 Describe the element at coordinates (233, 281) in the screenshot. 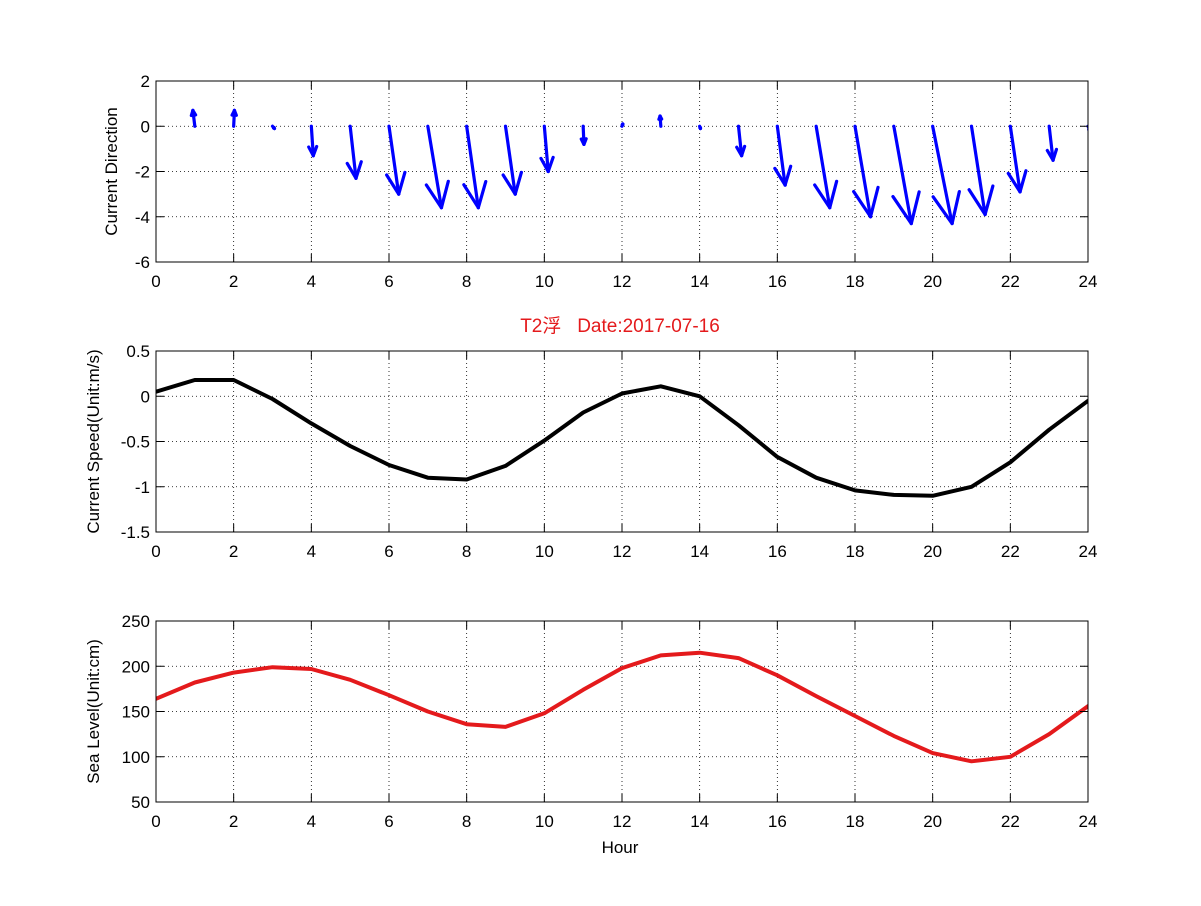

I see `direction-x-tick-label: 2` at that location.